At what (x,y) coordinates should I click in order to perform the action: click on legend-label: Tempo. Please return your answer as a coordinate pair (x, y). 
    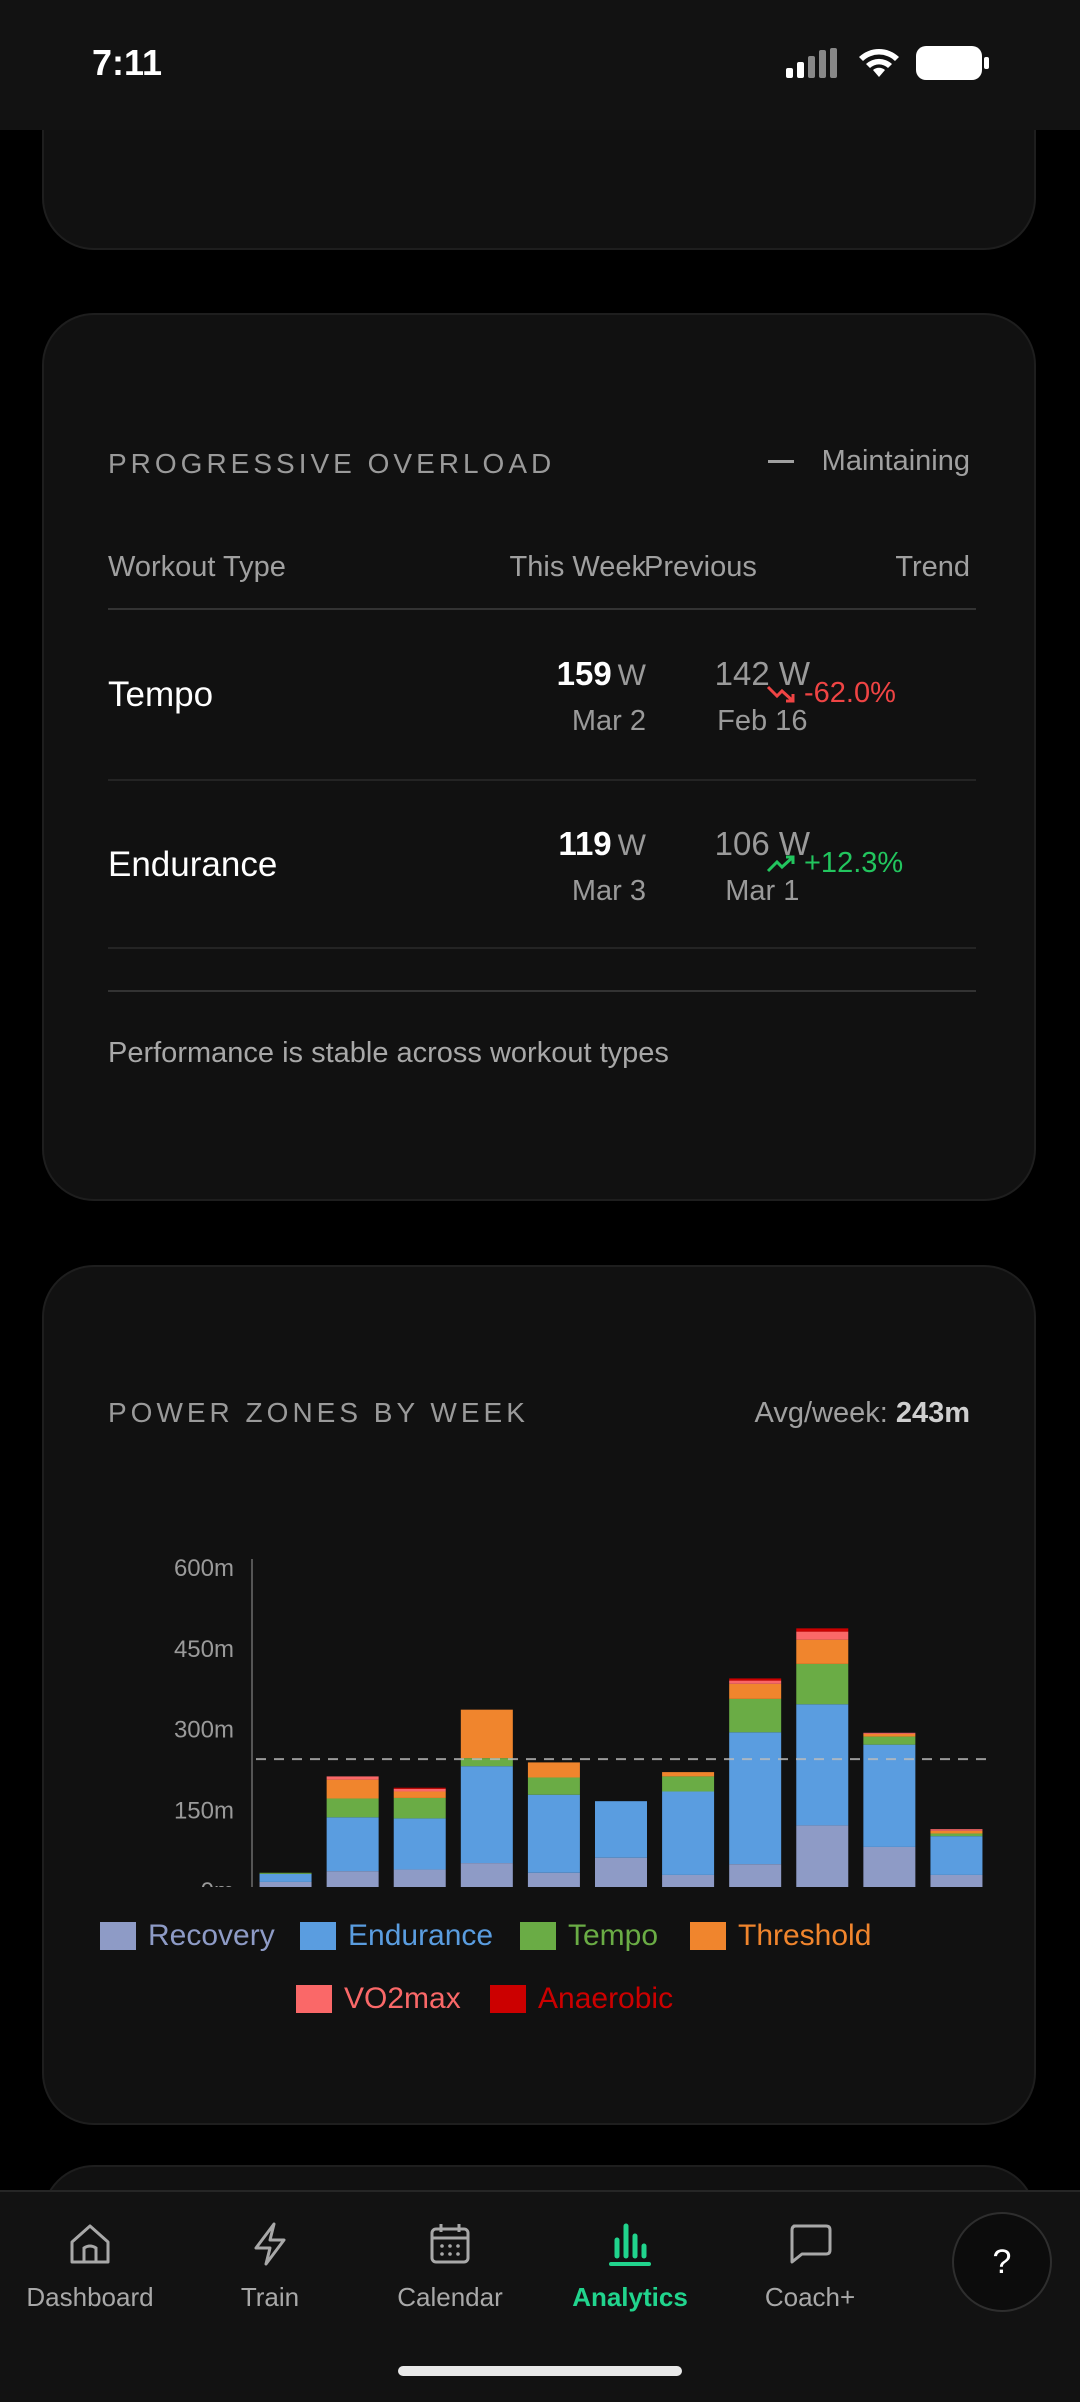
    Looking at the image, I should click on (613, 1935).